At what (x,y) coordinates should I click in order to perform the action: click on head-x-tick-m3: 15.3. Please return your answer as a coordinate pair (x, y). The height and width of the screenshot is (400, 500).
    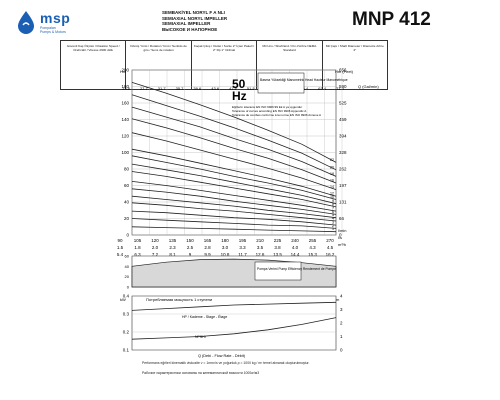
    Looking at the image, I should click on (312, 254).